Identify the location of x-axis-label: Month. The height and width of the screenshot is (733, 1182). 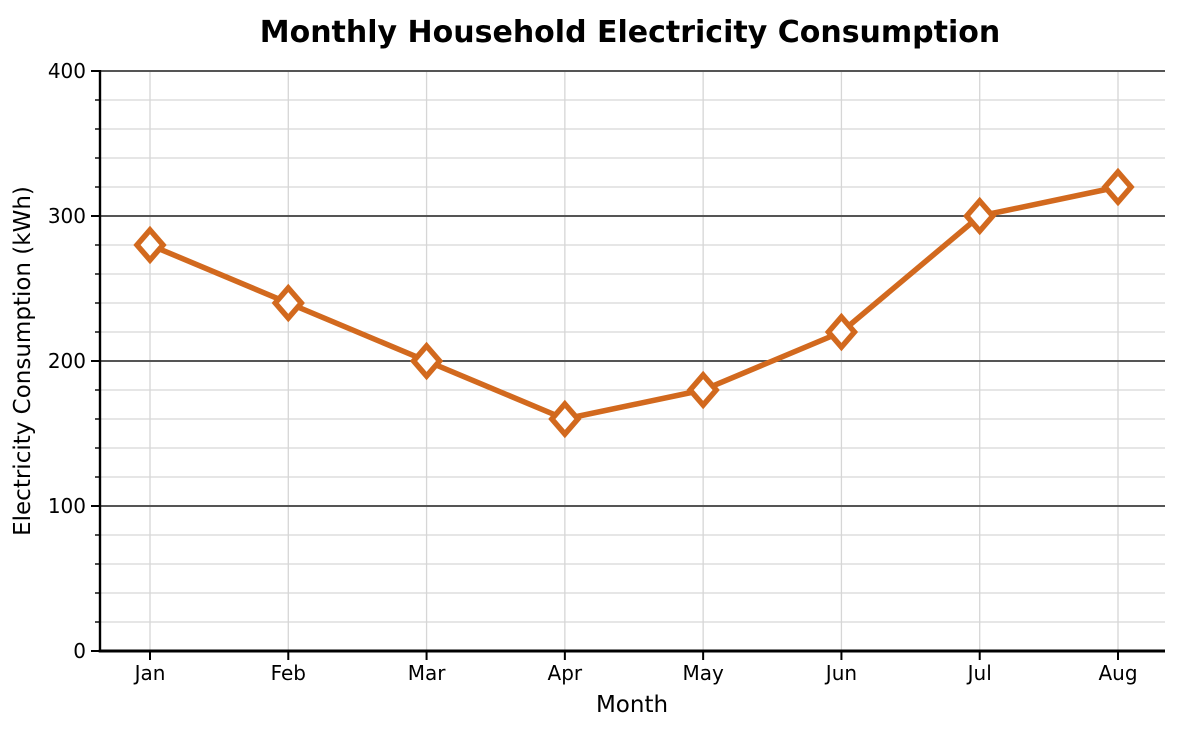
(632, 705).